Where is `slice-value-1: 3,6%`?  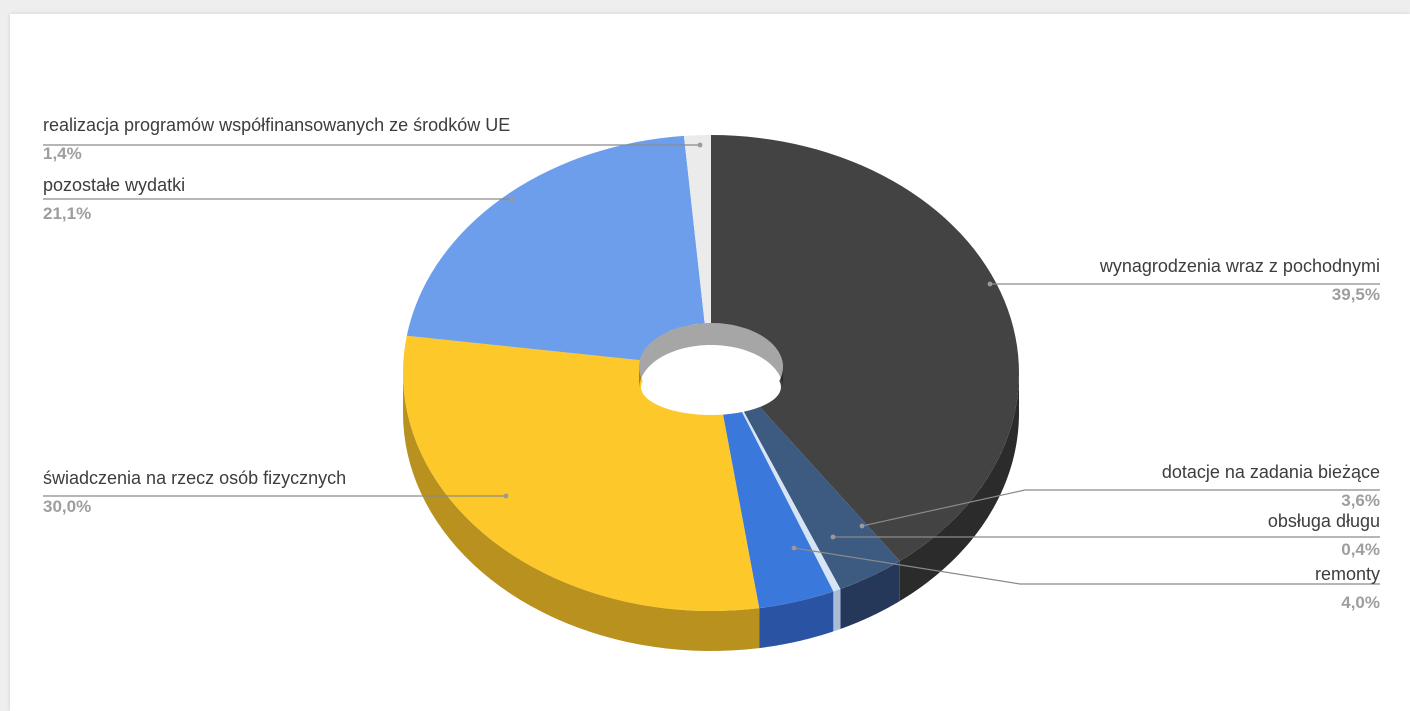 slice-value-1: 3,6% is located at coordinates (1360, 500).